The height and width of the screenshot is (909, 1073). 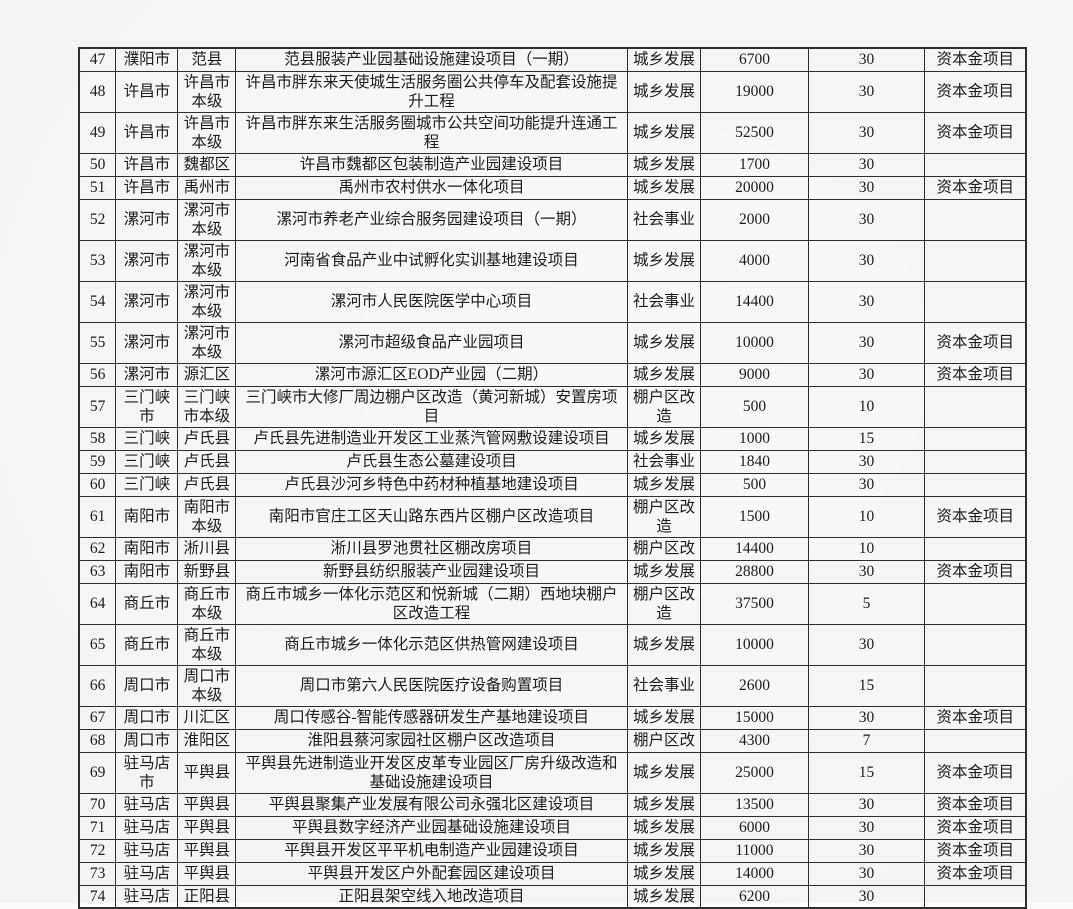 I want to click on cell-county: 南阳市本级, so click(x=207, y=516).